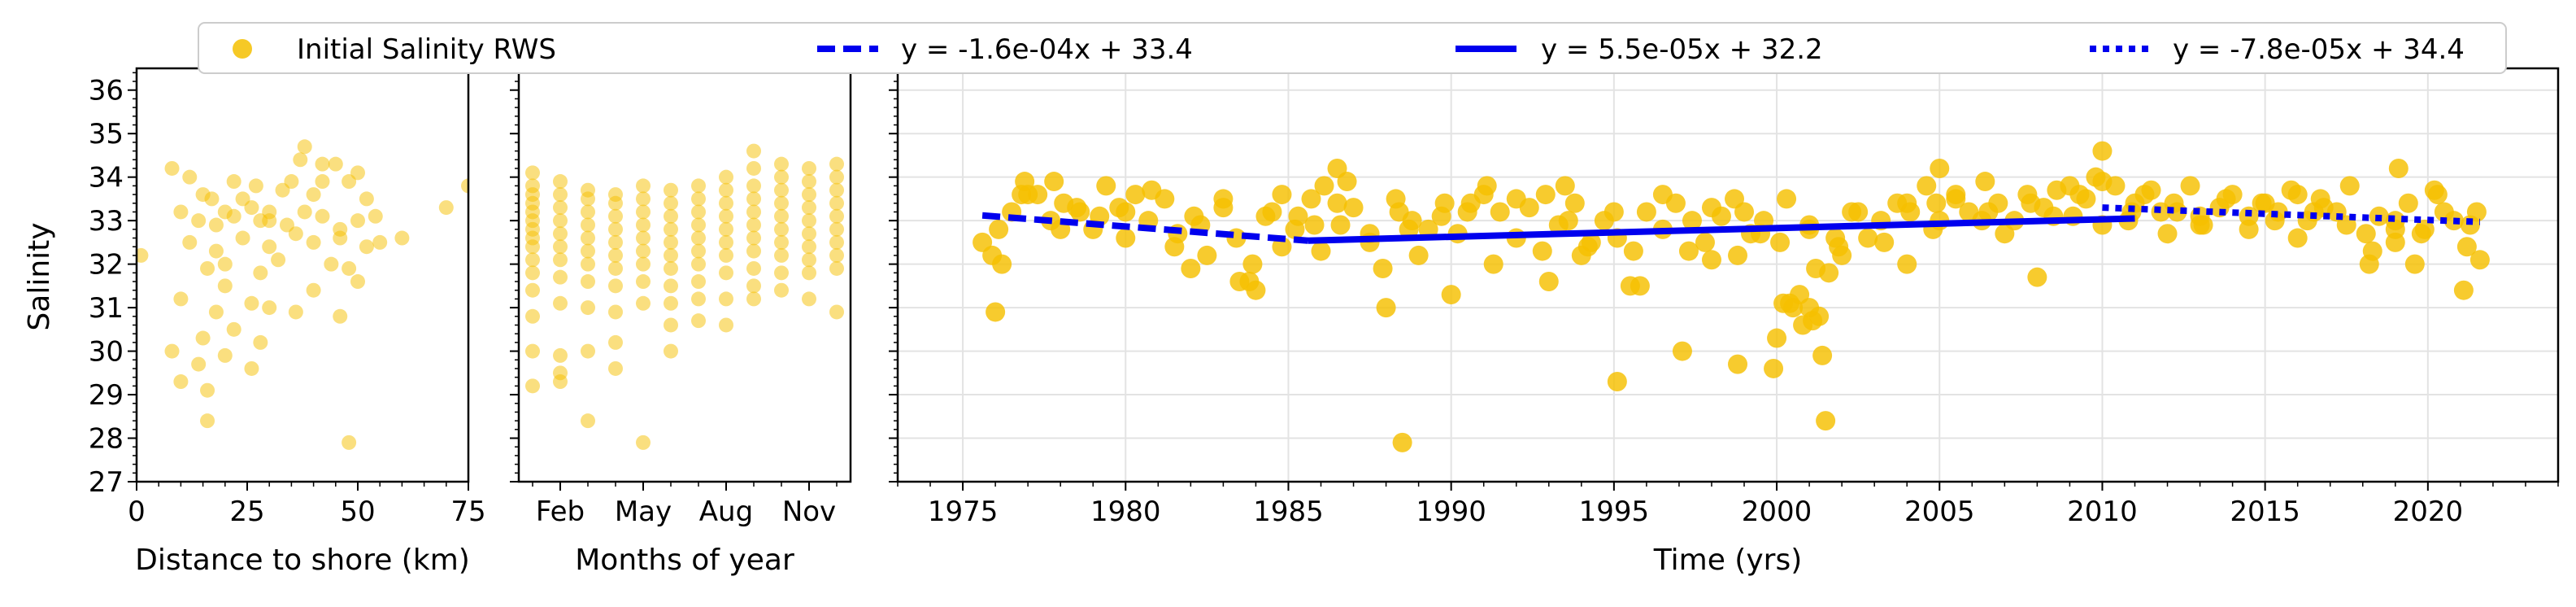  Describe the element at coordinates (2265, 512) in the screenshot. I see `x-tick-label: 2015` at that location.